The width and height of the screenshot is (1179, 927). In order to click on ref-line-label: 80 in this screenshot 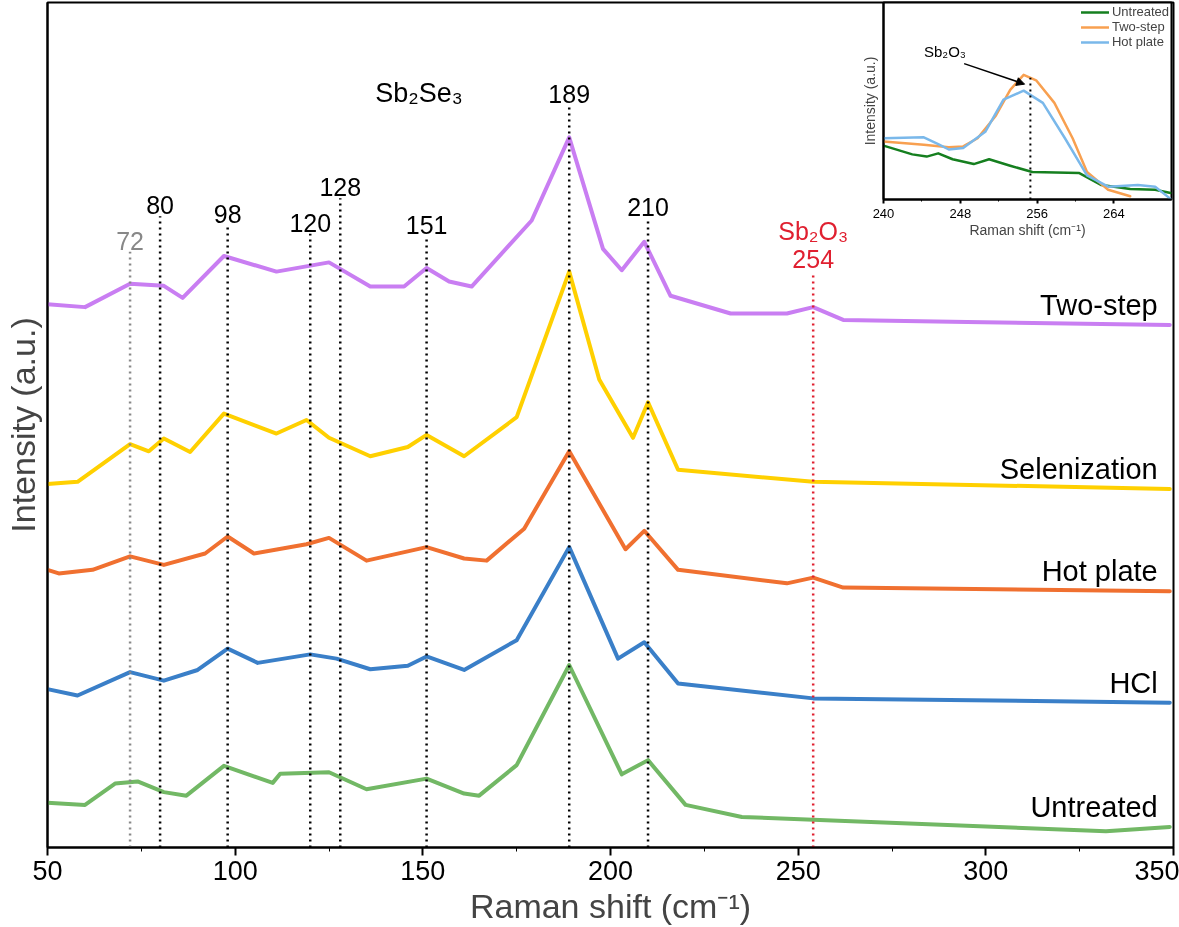, I will do `click(160, 205)`.